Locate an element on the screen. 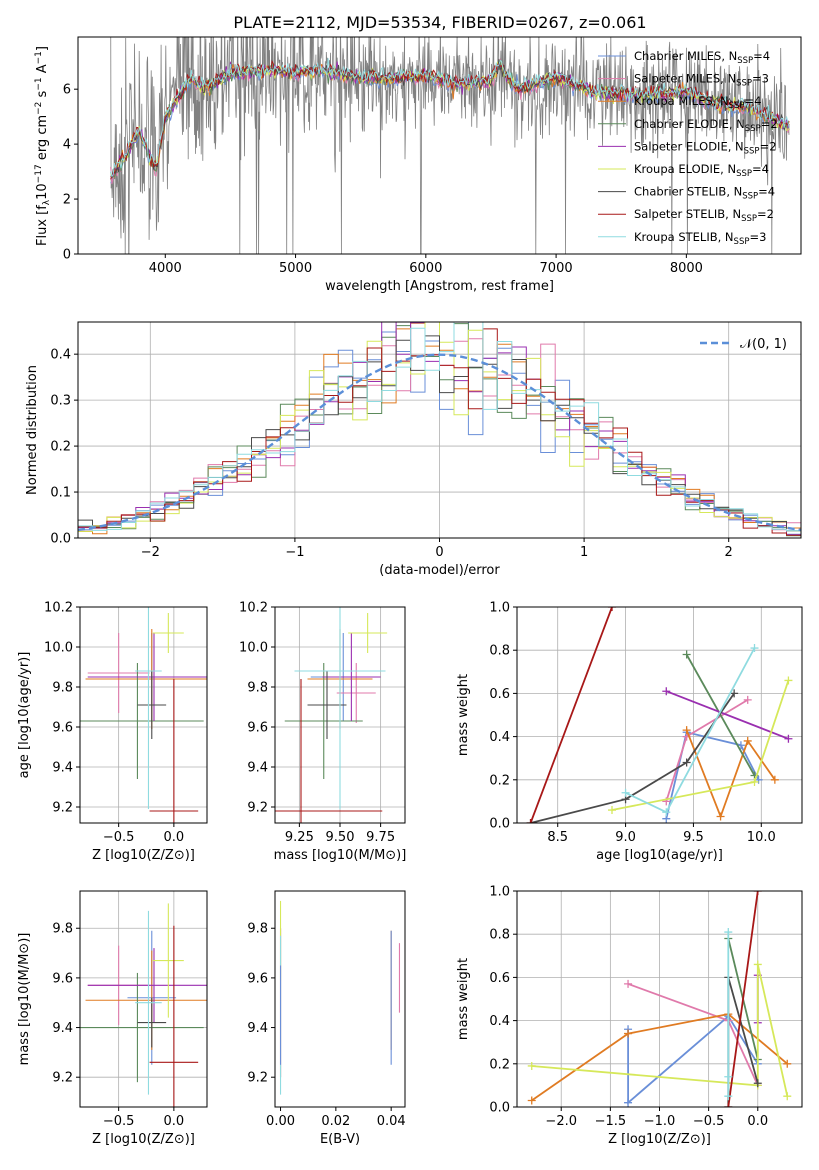 The image size is (819, 1170). legend-entry: Salpeter STELIB, NSSP=2 is located at coordinates (704, 215).